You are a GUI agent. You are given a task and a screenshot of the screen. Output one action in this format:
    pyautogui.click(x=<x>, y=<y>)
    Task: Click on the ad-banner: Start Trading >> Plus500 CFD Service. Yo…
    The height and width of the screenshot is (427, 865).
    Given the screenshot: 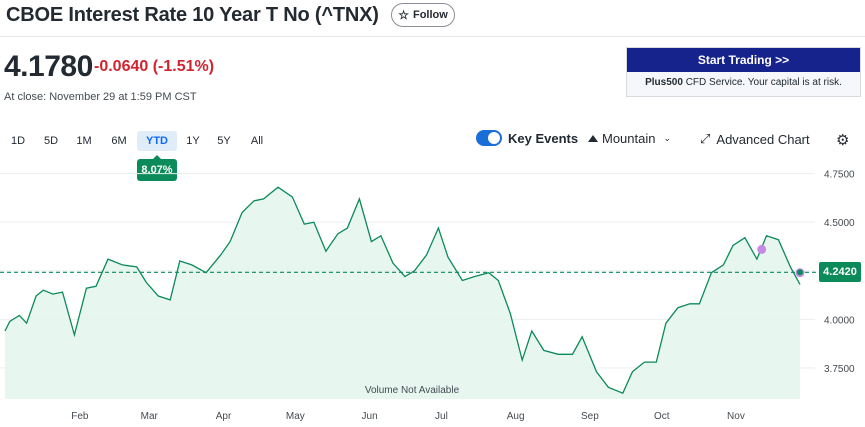 What is the action you would take?
    pyautogui.click(x=743, y=72)
    